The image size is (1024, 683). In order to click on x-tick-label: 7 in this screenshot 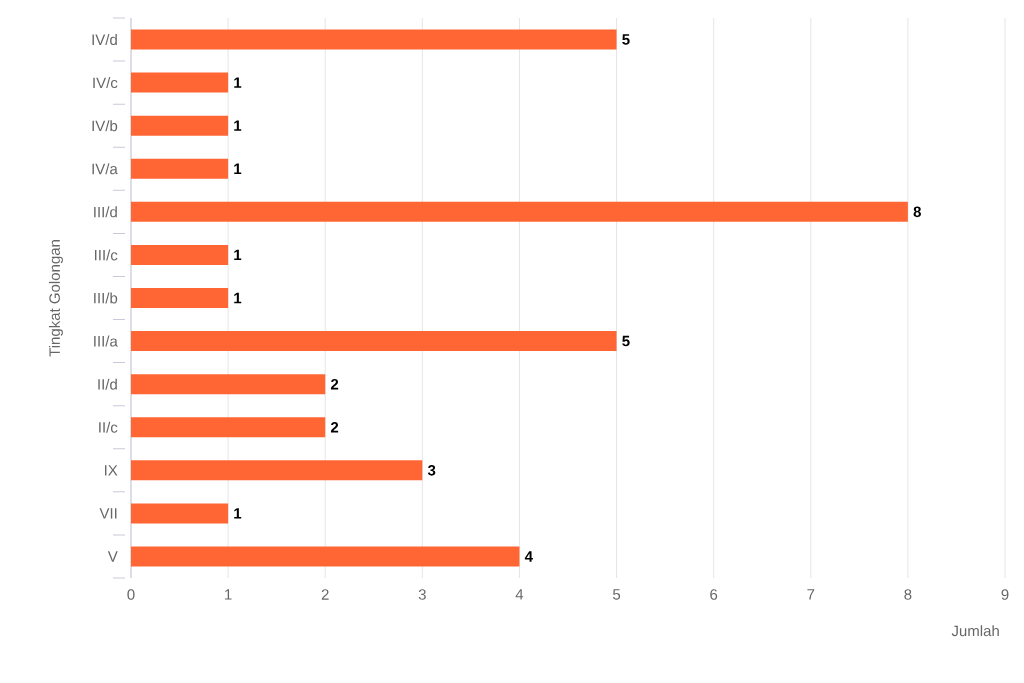, I will do `click(811, 594)`.